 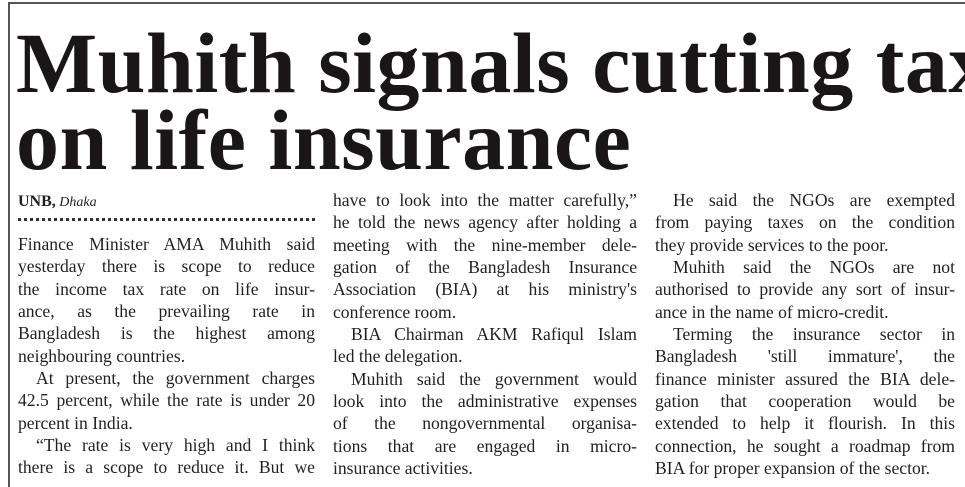 What do you see at coordinates (805, 445) in the screenshot?
I see `text-line: connection, he sought a roadmap from` at bounding box center [805, 445].